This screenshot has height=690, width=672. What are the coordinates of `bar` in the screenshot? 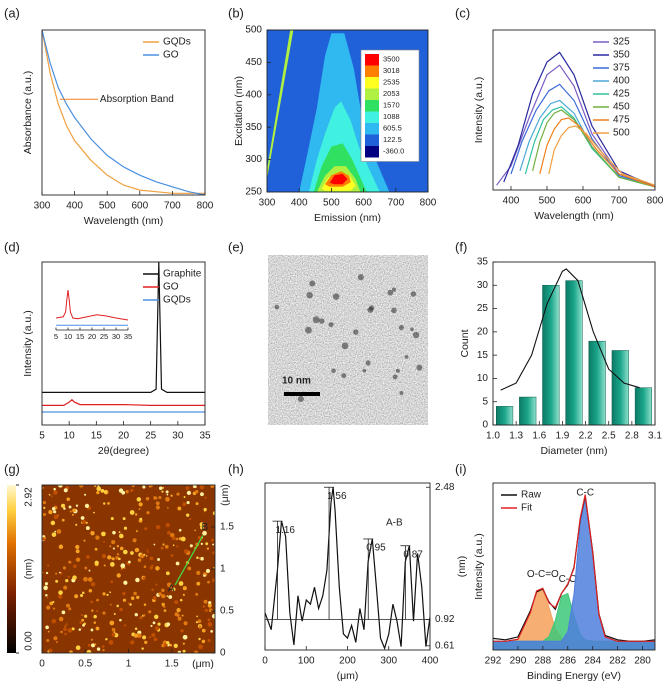 It's located at (643, 406).